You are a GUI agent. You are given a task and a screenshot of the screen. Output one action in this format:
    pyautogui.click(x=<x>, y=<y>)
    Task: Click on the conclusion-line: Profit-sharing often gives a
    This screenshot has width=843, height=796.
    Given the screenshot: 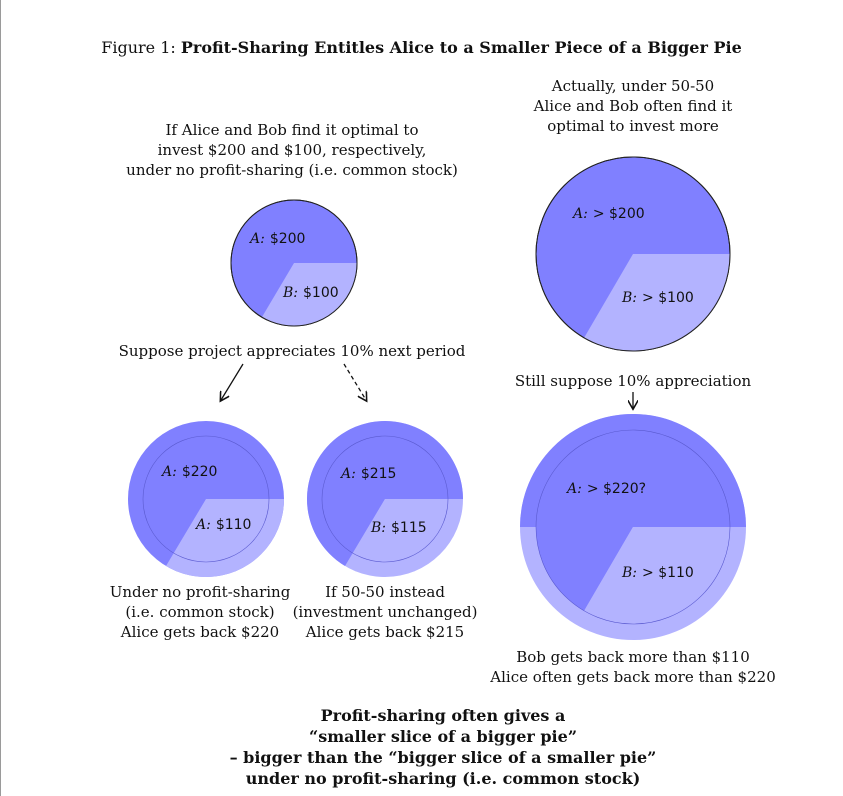 What is the action you would take?
    pyautogui.click(x=443, y=715)
    